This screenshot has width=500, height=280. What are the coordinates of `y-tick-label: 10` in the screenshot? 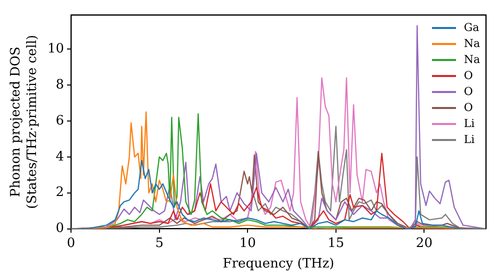 It's located at (55, 49).